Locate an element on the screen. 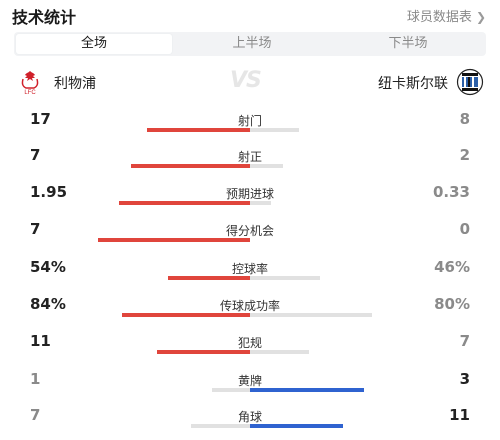 The image size is (500, 440). stat-row-yellow-cards: 1 黄牌 3 is located at coordinates (250, 385).